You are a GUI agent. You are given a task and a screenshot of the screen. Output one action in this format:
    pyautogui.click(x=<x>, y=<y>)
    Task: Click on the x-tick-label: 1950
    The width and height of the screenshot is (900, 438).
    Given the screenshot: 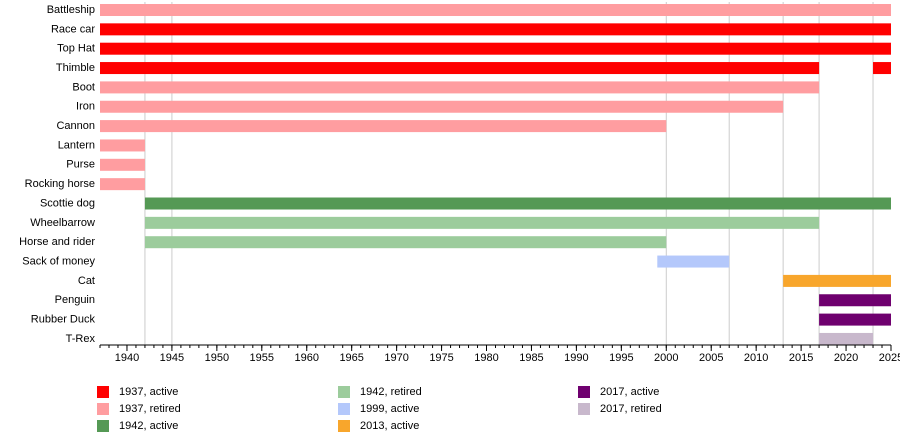 What is the action you would take?
    pyautogui.click(x=217, y=358)
    